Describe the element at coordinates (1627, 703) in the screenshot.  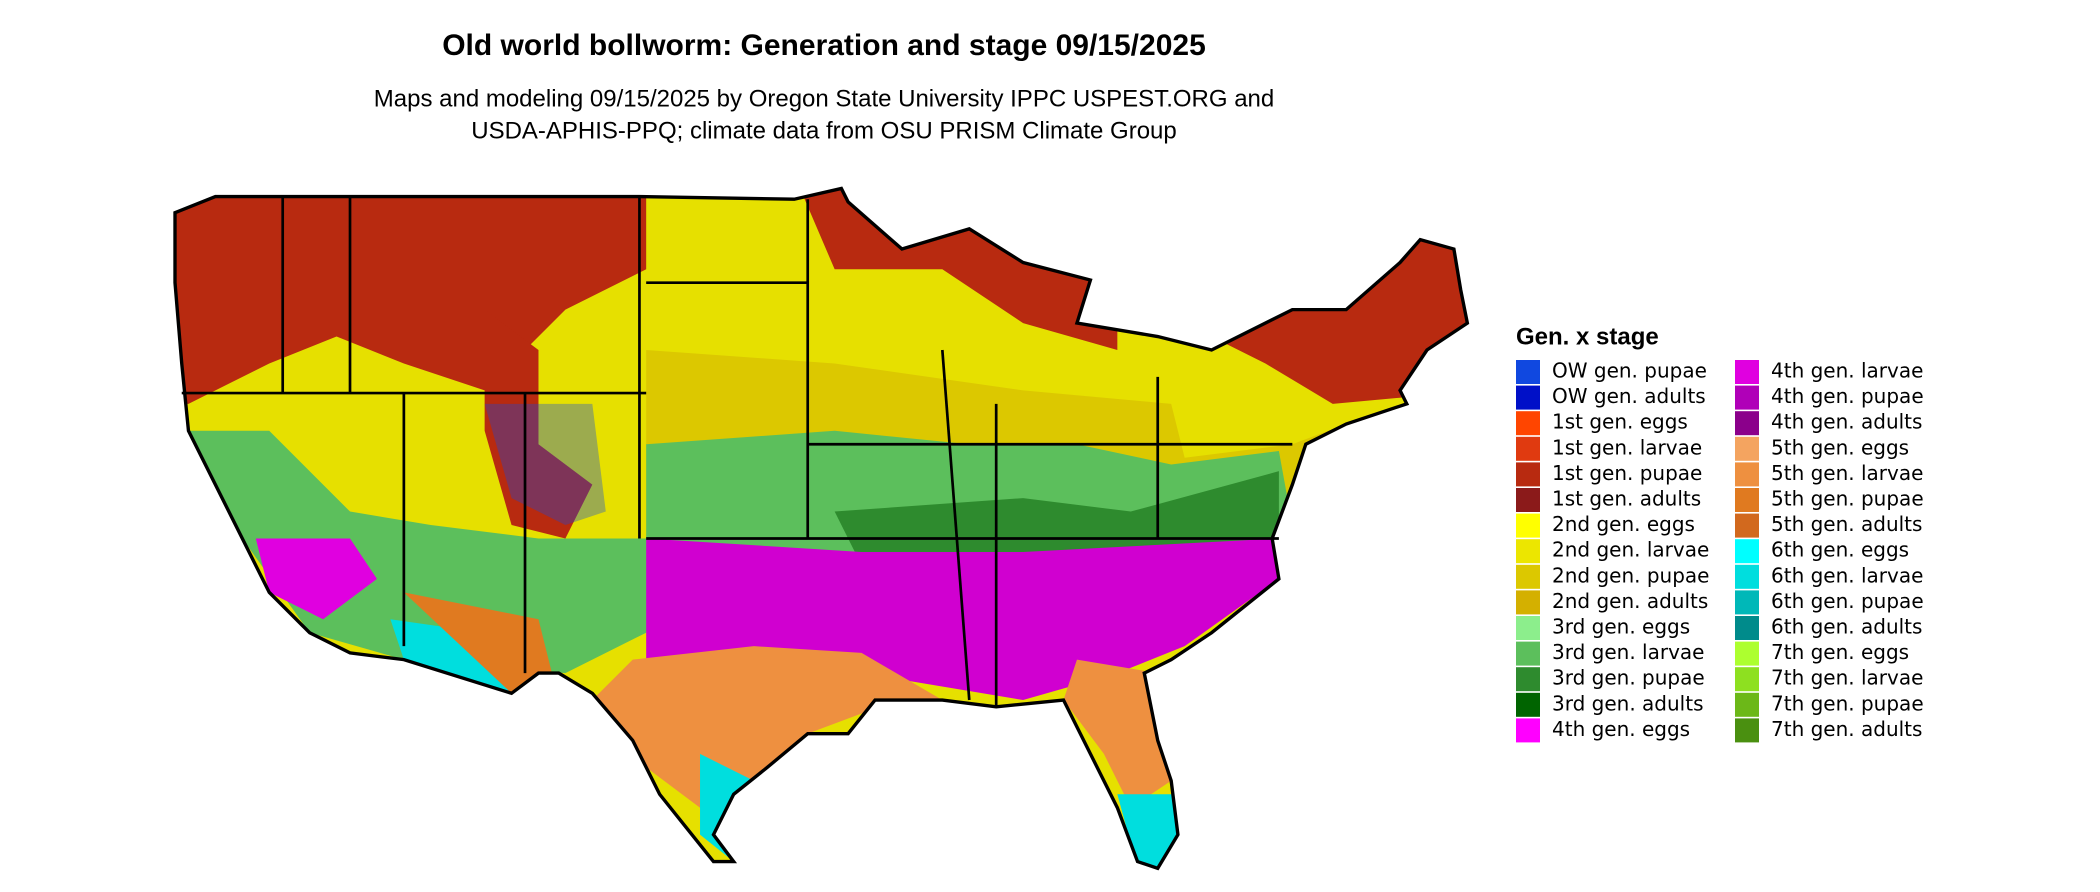
I see `legend-label: 3rd gen. adults` at that location.